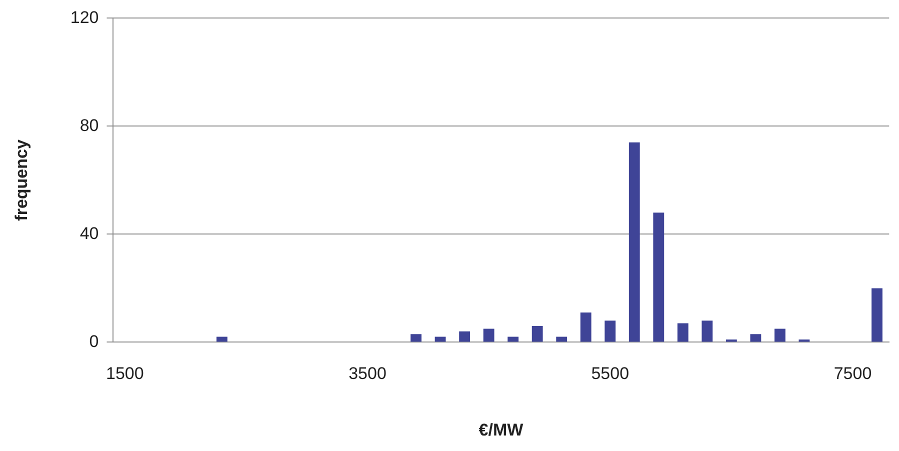 The height and width of the screenshot is (451, 899). What do you see at coordinates (501, 430) in the screenshot?
I see `x-axis-title: €/MW` at bounding box center [501, 430].